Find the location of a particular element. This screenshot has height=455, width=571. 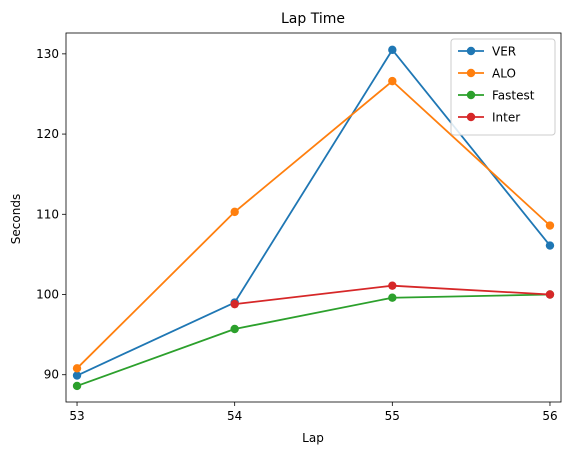

legend-marker-fastest is located at coordinates (471, 95).